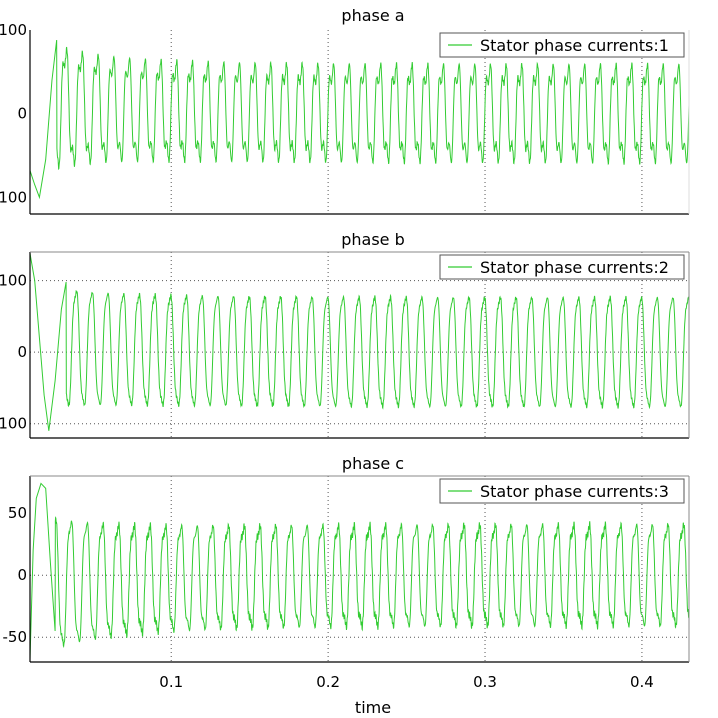 The image size is (718, 718). I want to click on legend-label: Stator phase currents:3, so click(574, 491).